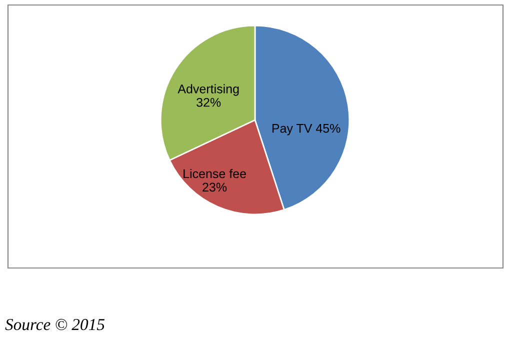 The height and width of the screenshot is (343, 513). Describe the element at coordinates (208, 102) in the screenshot. I see `data-label: 32%` at that location.